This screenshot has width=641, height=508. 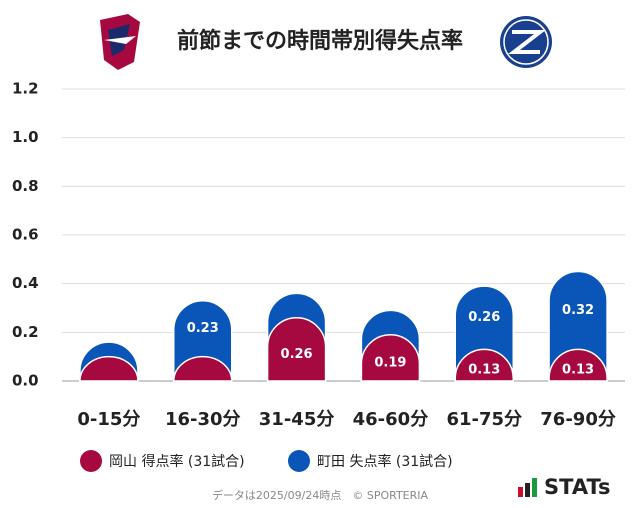 I want to click on x-tick-label: 46-60分, so click(x=391, y=419).